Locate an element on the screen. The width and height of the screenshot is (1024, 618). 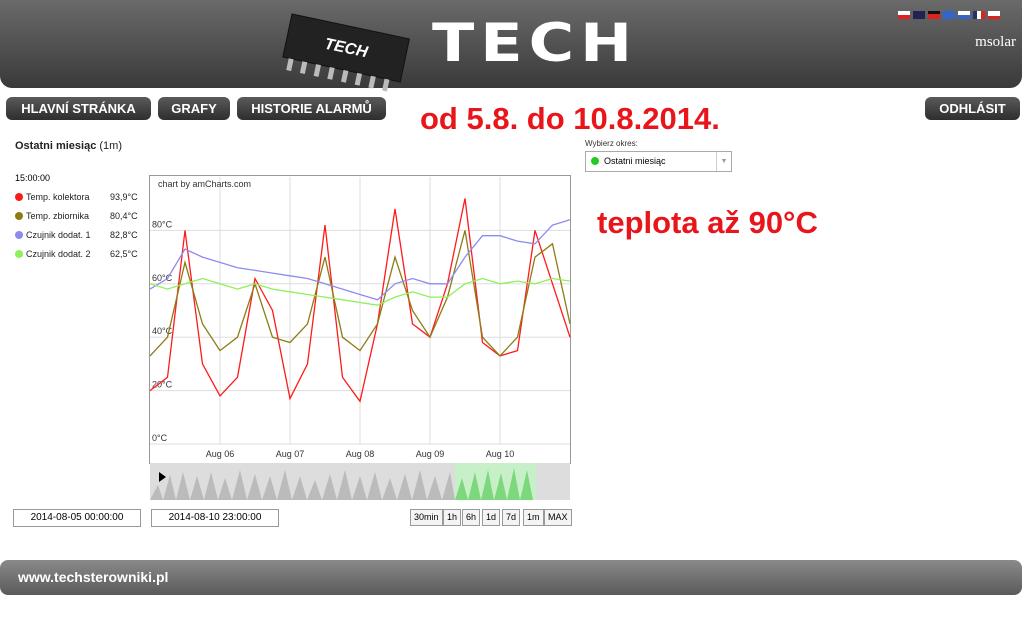
cursor-time: 15:00:00 is located at coordinates (33, 178).